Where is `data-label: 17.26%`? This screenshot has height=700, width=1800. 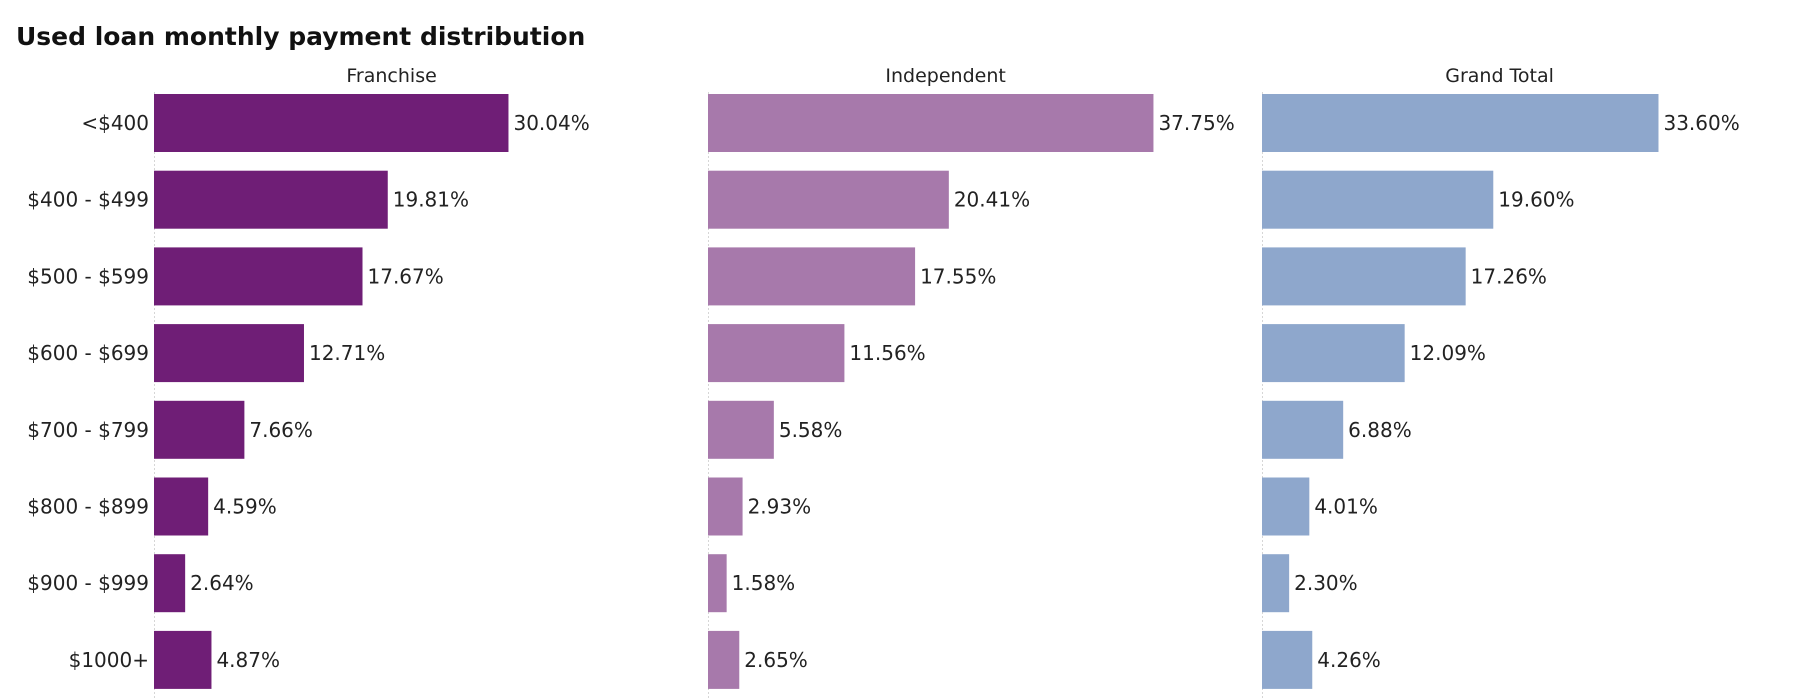 data-label: 17.26% is located at coordinates (1509, 276).